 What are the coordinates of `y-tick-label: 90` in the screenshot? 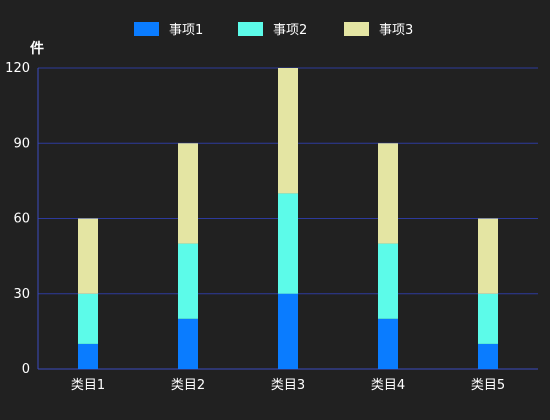 It's located at (21, 143).